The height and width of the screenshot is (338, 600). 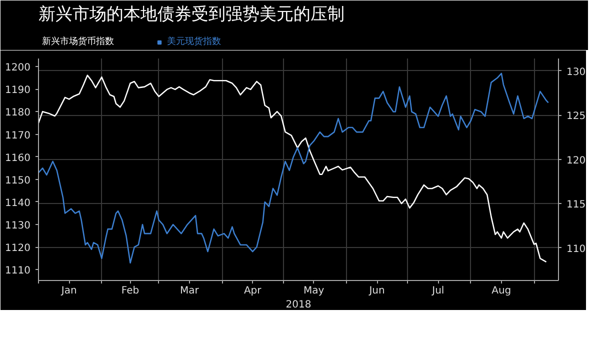 I want to click on text: 新兴市场货币指数, so click(x=78, y=42).